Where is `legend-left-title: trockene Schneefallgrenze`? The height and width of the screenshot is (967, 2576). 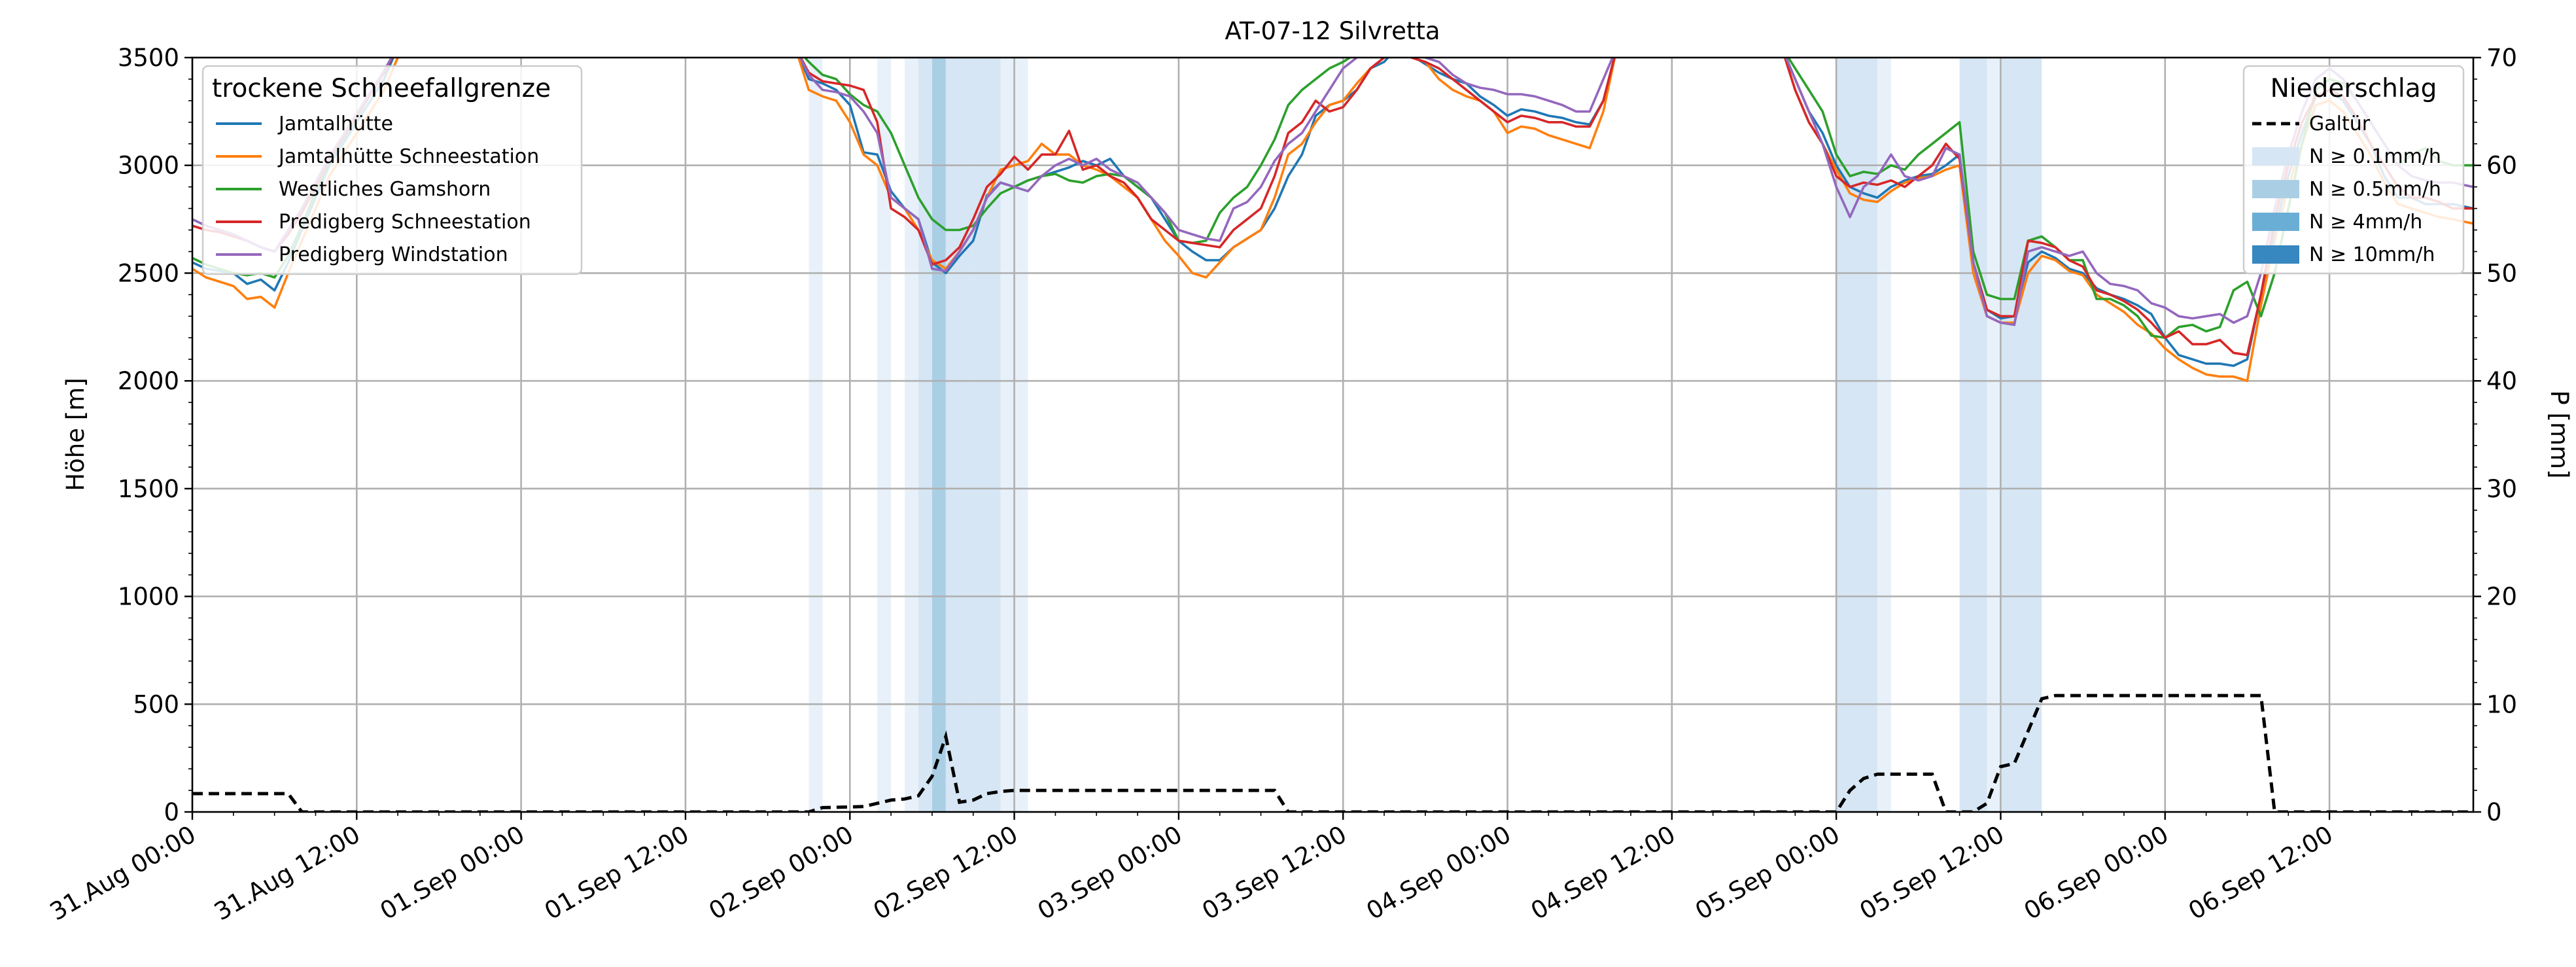
legend-left-title: trockene Schneefallgrenze is located at coordinates (381, 88).